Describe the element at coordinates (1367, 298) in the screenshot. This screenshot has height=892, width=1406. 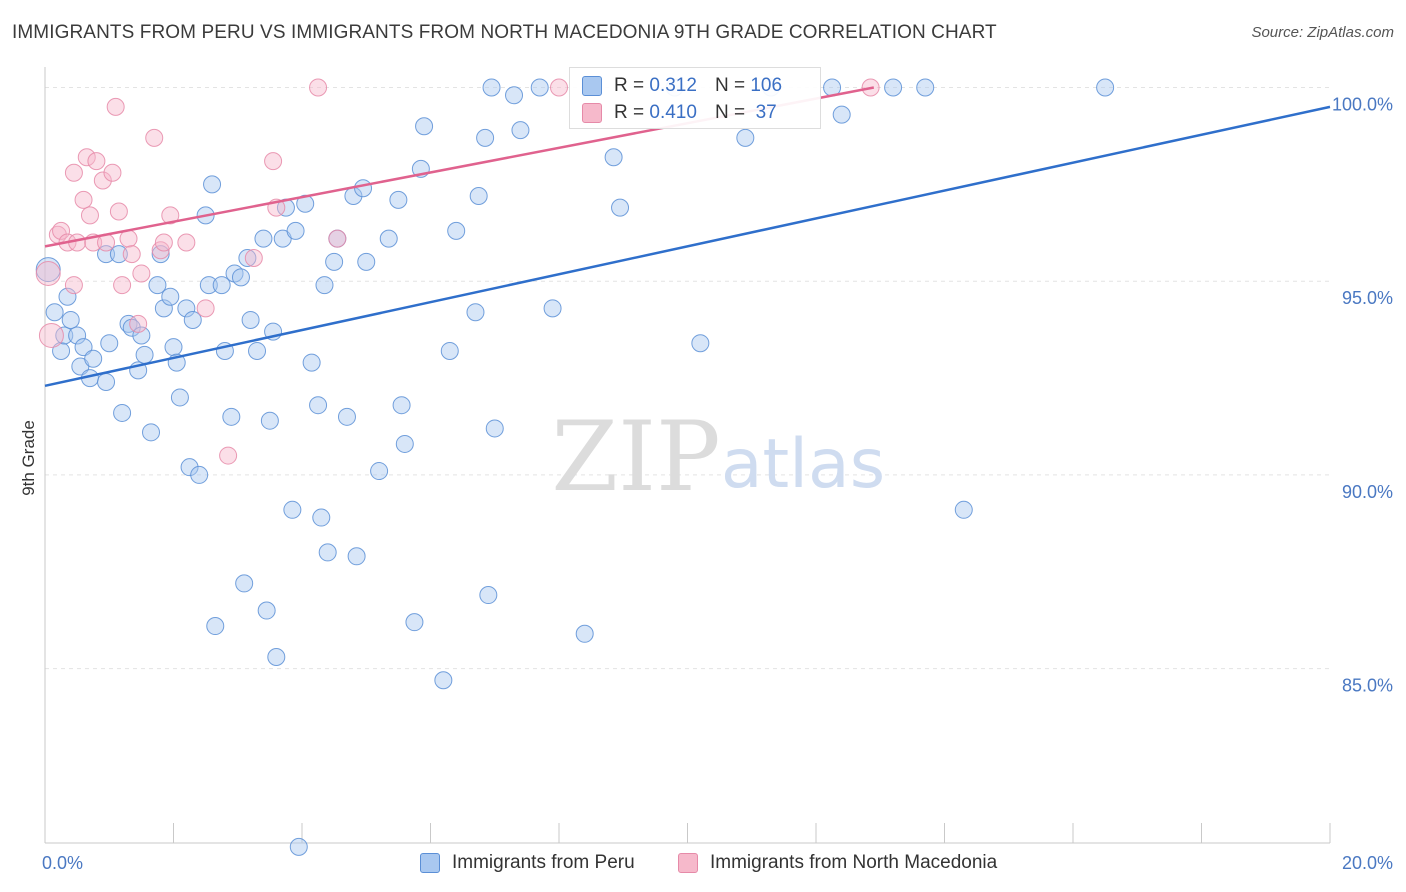
I see `y-tick-label: 95.0%` at that location.